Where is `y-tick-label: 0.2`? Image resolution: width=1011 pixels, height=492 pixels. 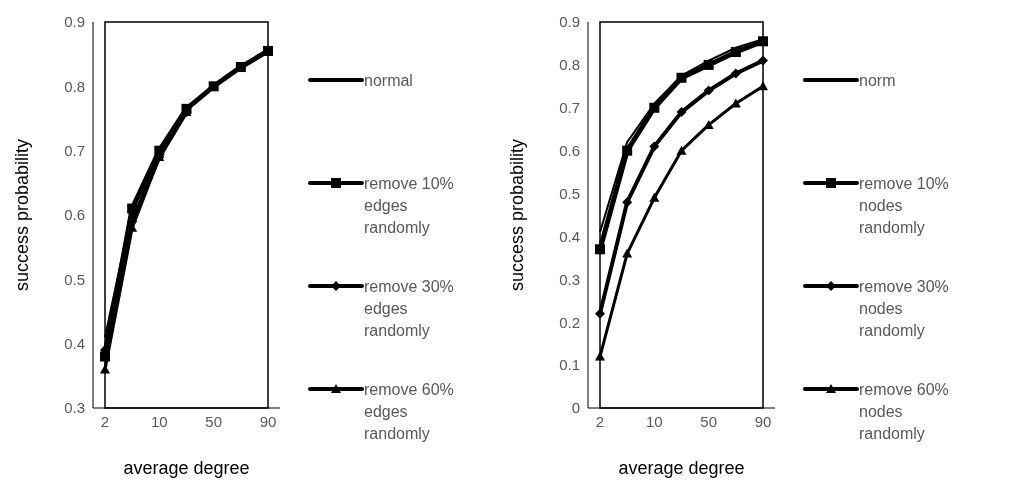
y-tick-label: 0.2 is located at coordinates (569, 322).